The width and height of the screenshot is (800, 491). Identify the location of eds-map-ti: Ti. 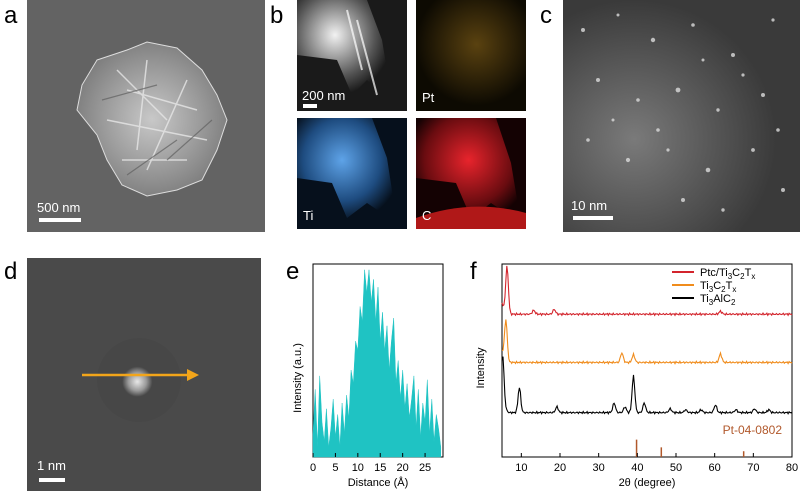
(352, 173).